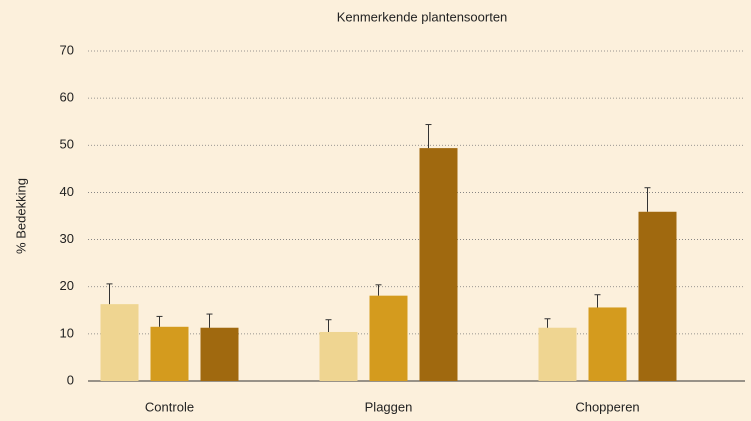 This screenshot has height=421, width=751. I want to click on chart-title: Kenmerkende plantensoorten, so click(422, 16).